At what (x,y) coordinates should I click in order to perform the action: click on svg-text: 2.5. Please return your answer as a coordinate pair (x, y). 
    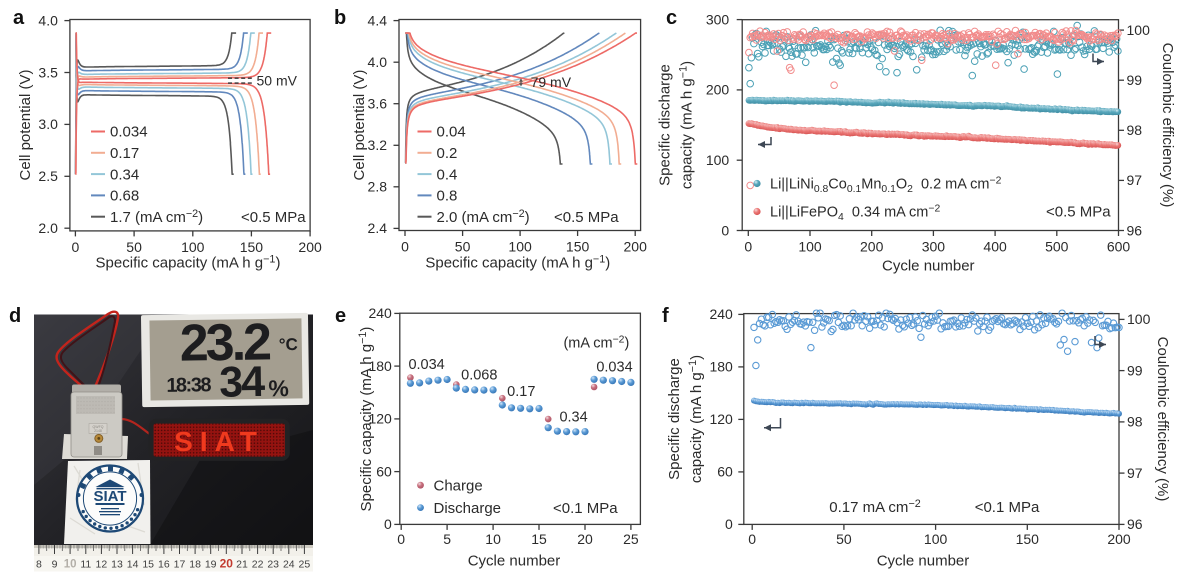
    Looking at the image, I should click on (48, 176).